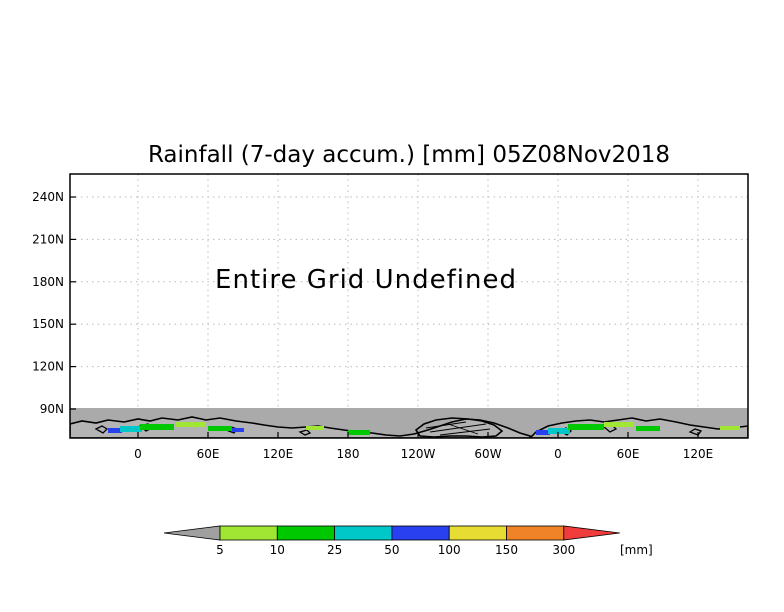 The width and height of the screenshot is (784, 612). Describe the element at coordinates (418, 454) in the screenshot. I see `x-tick-label: 120W` at that location.